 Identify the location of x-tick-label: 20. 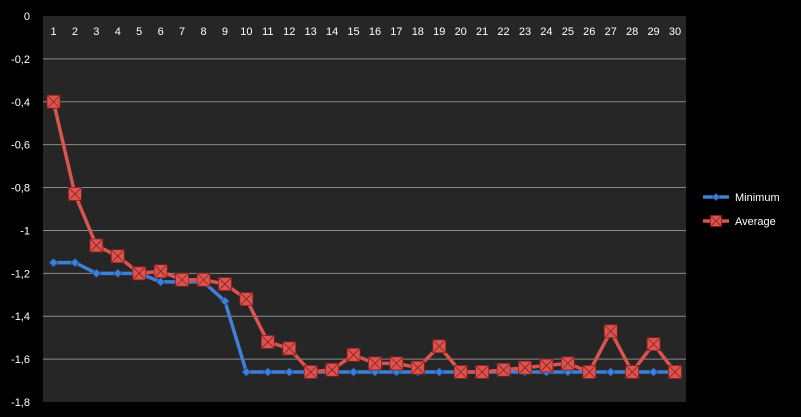
(461, 32).